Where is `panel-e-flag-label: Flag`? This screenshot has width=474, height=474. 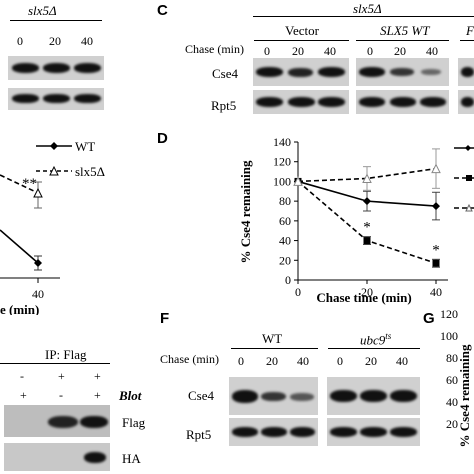
panel-e-flag-label: Flag is located at coordinates (134, 422).